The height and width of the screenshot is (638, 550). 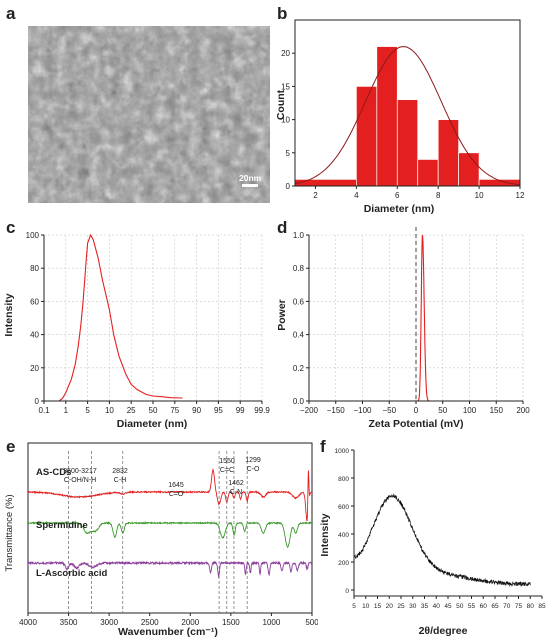 I want to click on x-tick-label: 30, so click(x=413, y=606).